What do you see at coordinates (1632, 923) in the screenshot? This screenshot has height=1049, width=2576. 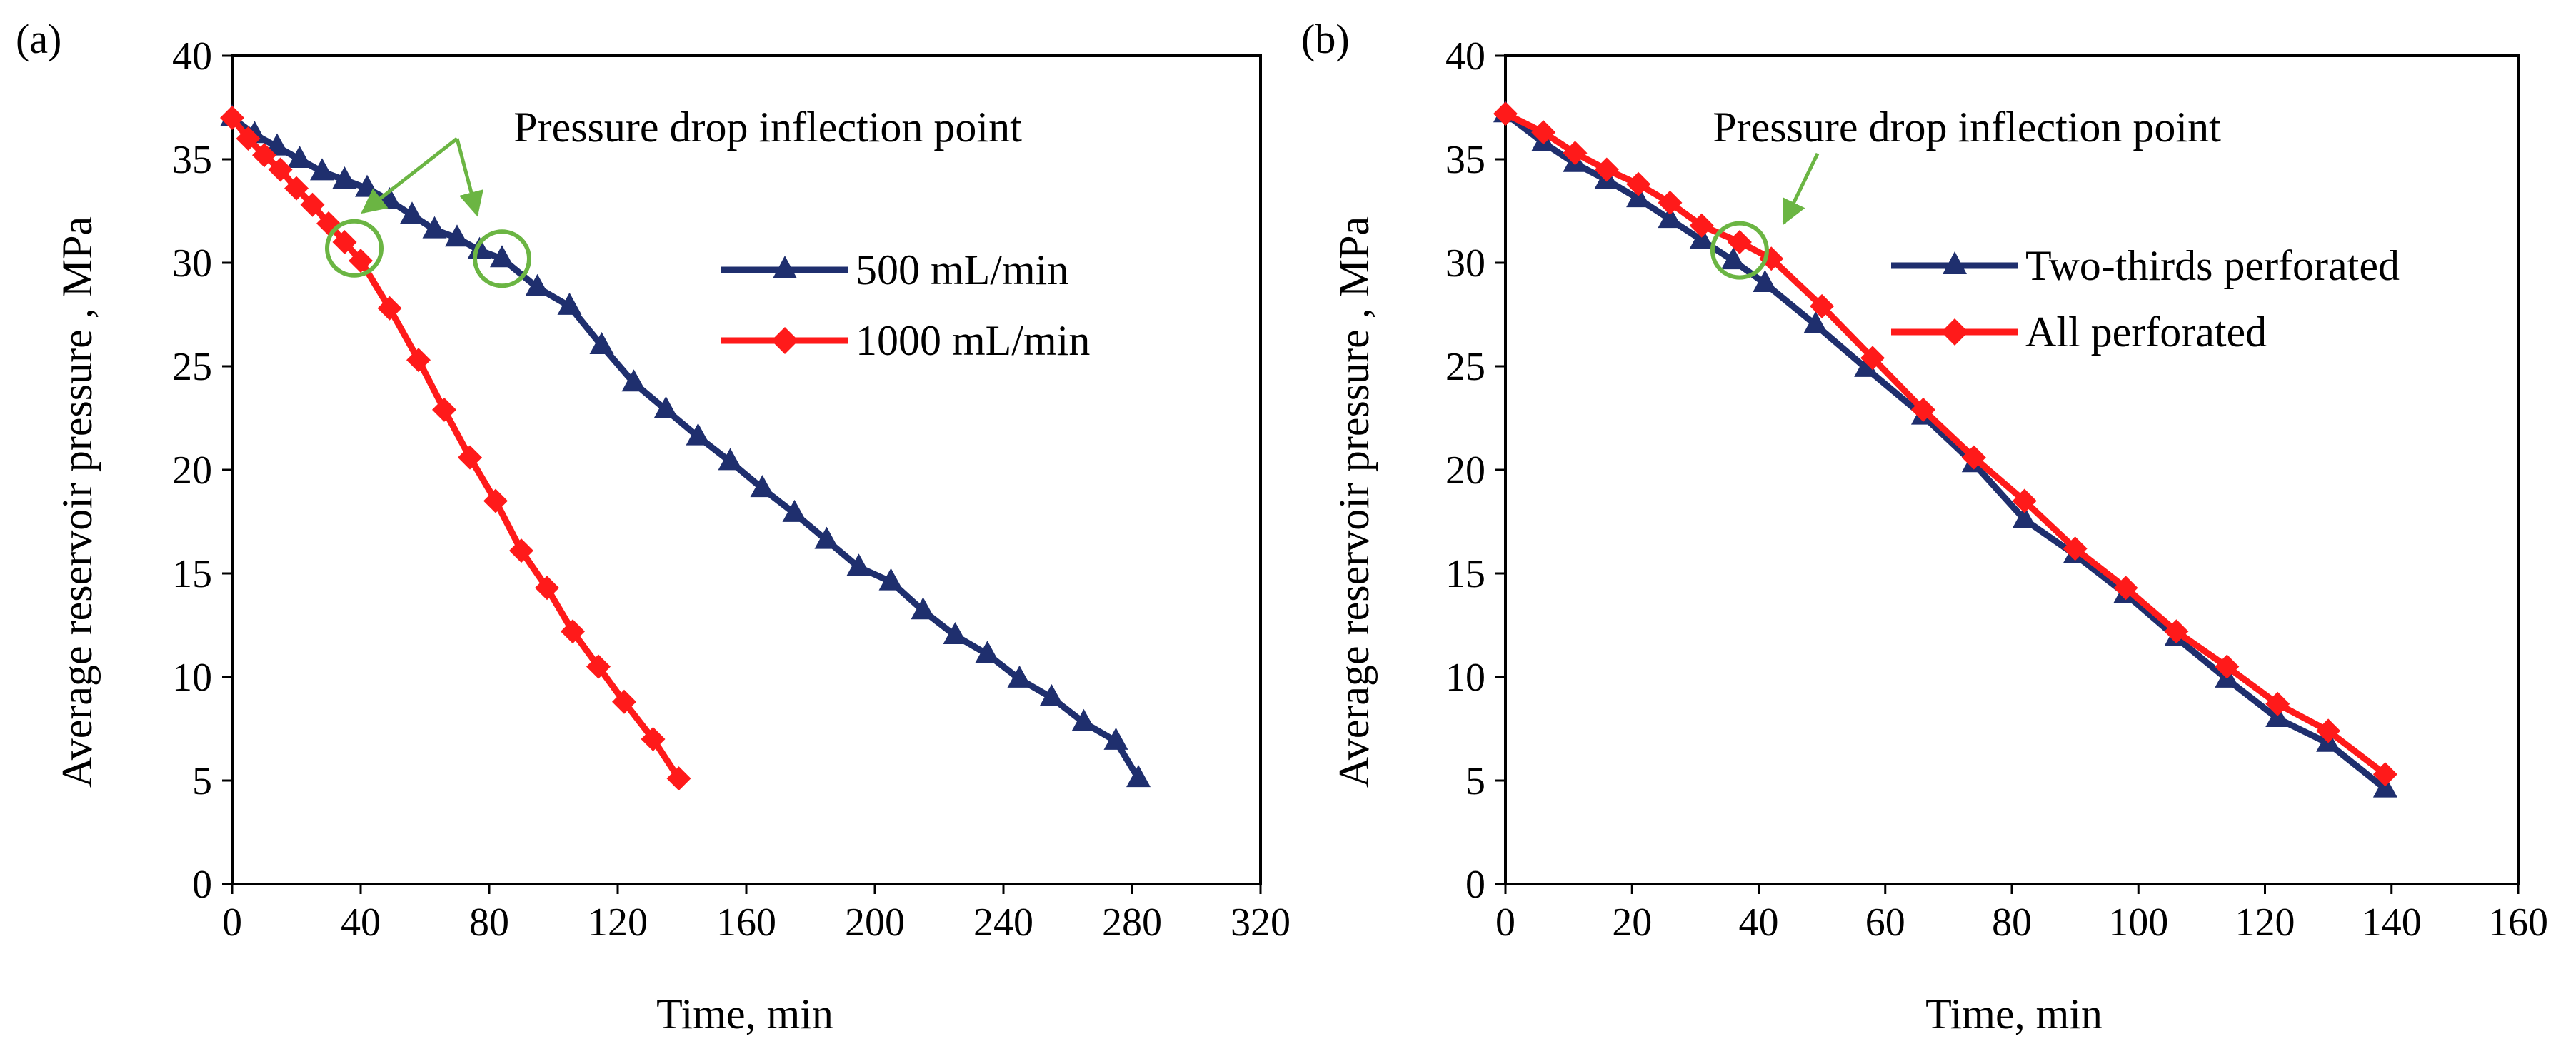 I see `x-tick-label: 20` at bounding box center [1632, 923].